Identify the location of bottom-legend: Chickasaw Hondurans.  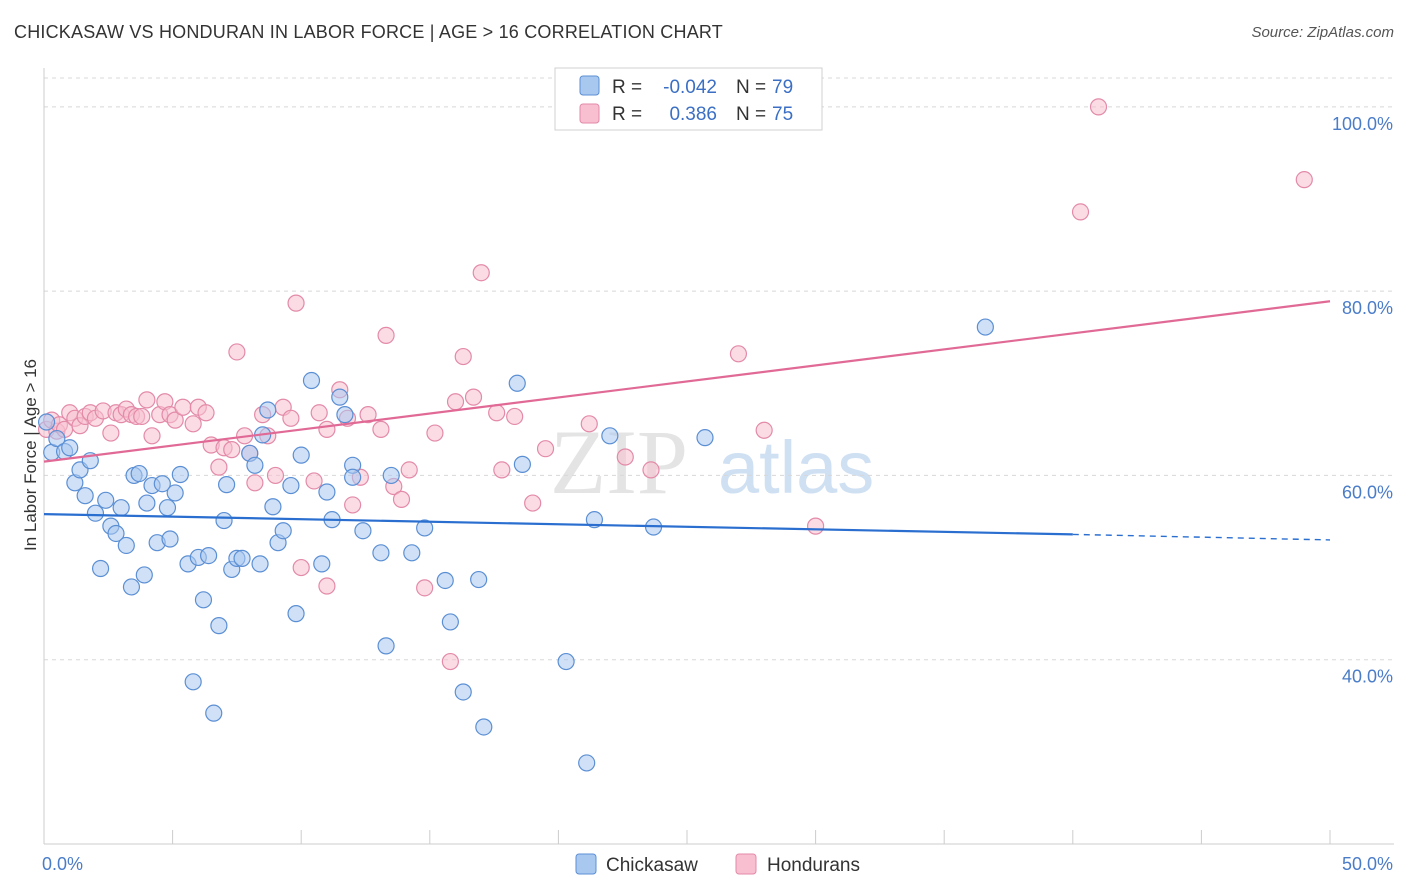
(717, 864).